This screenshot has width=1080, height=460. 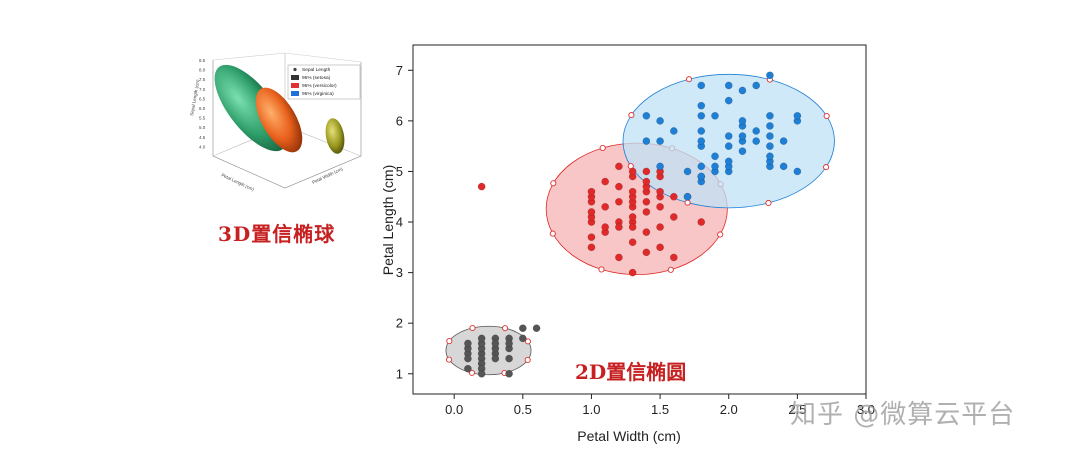 What do you see at coordinates (202, 98) in the screenshot?
I see `z-tick-label: 6.5` at bounding box center [202, 98].